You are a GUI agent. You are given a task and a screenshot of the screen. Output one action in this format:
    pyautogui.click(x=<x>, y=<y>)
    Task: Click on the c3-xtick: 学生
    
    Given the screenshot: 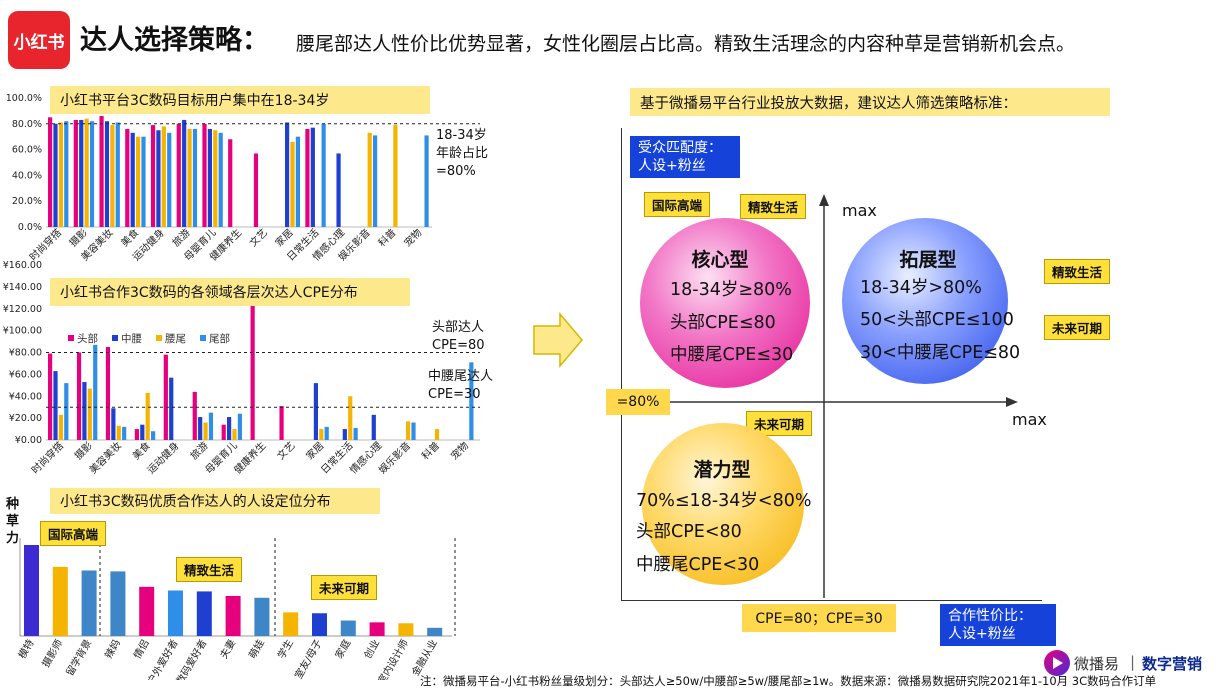 What is the action you would take?
    pyautogui.click(x=285, y=649)
    